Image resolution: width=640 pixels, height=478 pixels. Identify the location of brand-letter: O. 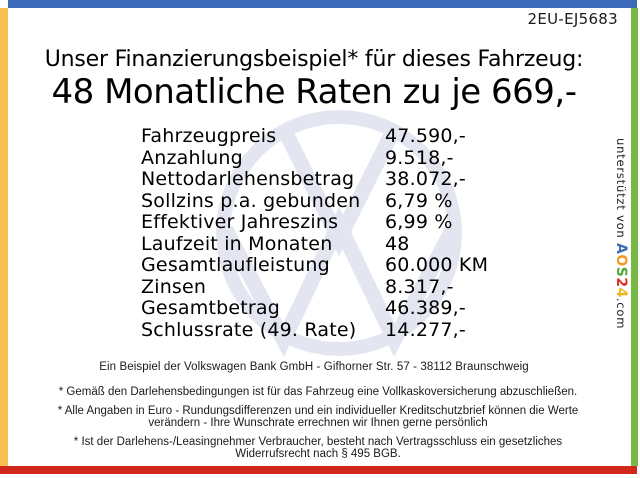
(621, 260).